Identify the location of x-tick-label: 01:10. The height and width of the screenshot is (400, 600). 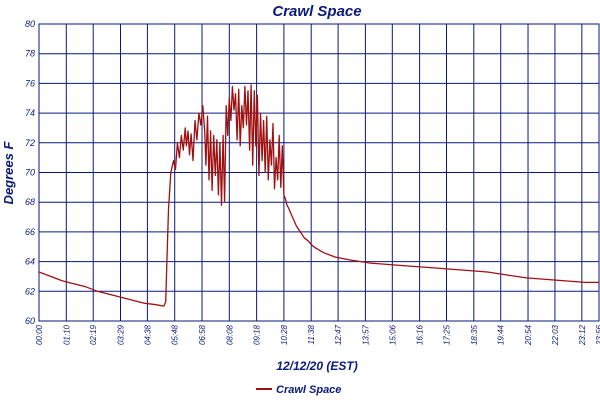
(66, 334).